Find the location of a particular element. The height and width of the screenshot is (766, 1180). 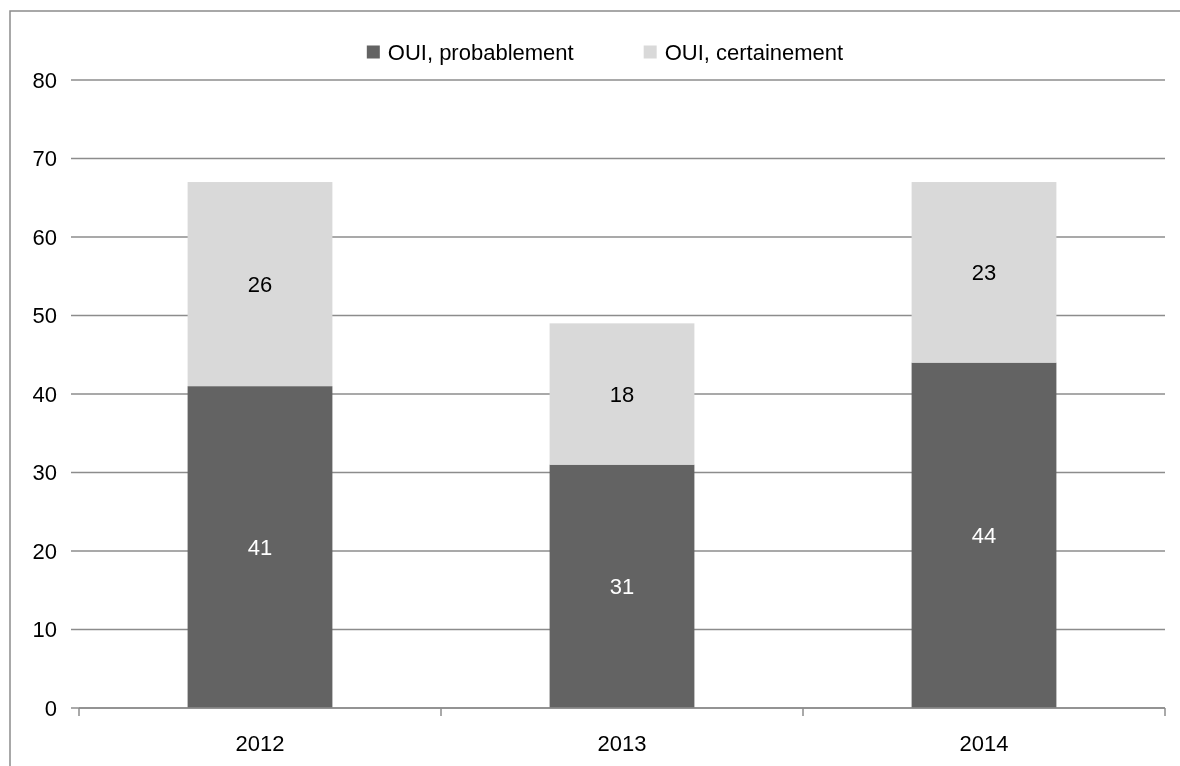

y-tick-label: 30 is located at coordinates (44, 473).